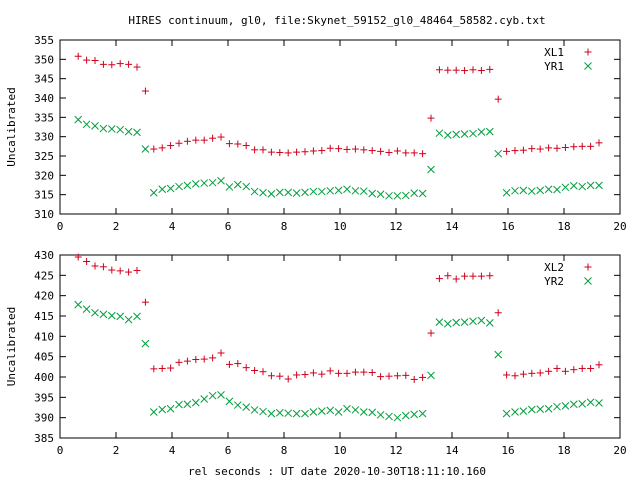 The image size is (640, 480). I want to click on y-tick-label: 340, so click(44, 98).